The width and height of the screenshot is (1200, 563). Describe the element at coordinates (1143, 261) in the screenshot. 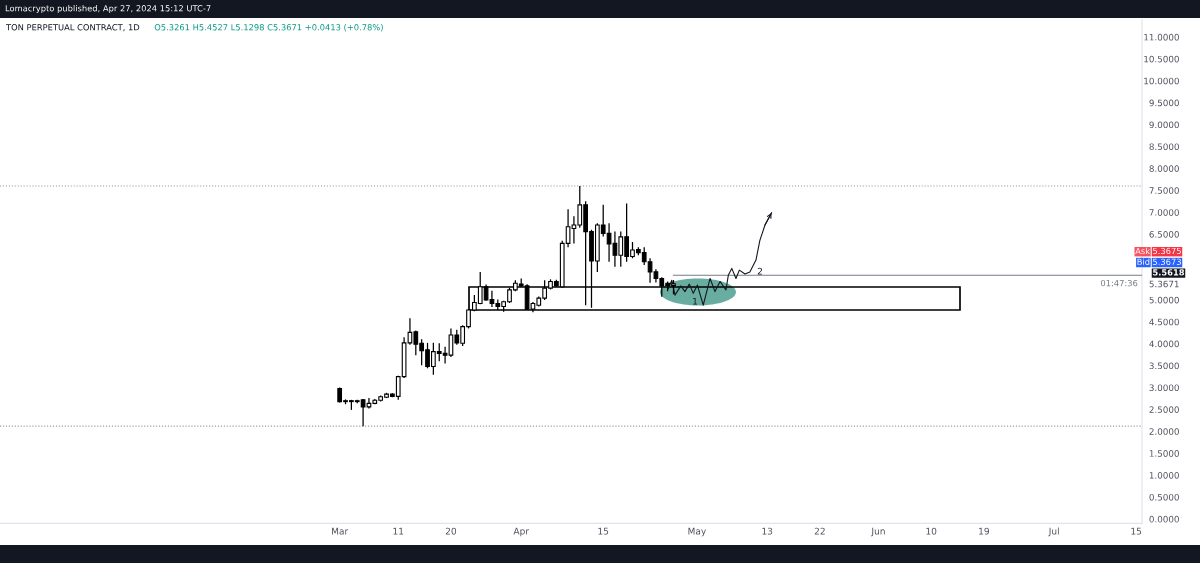

I see `annotation: Bid` at that location.